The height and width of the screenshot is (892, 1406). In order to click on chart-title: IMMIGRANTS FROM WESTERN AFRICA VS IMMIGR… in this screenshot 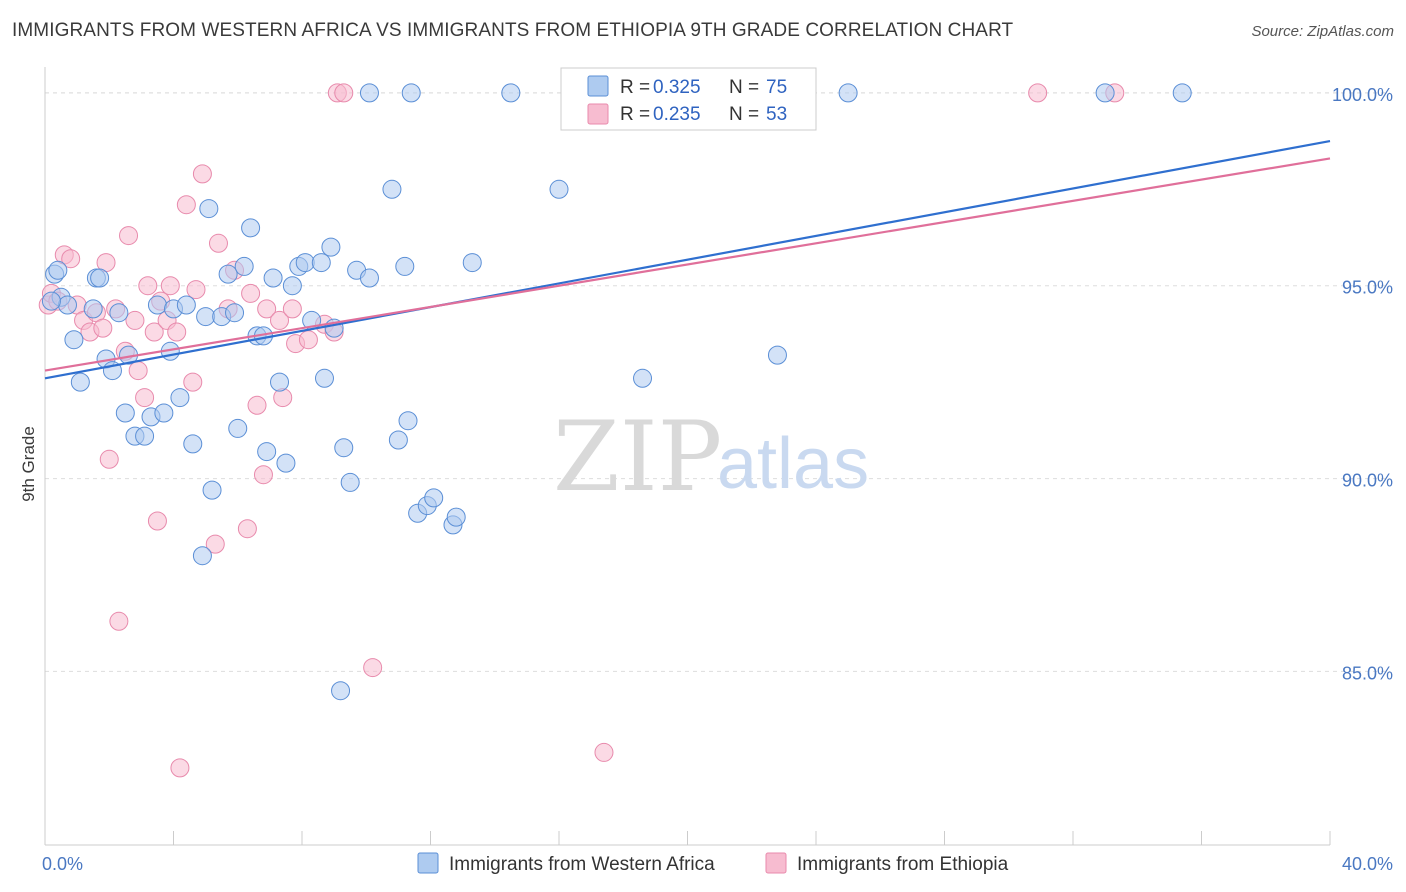, I will do `click(513, 30)`.